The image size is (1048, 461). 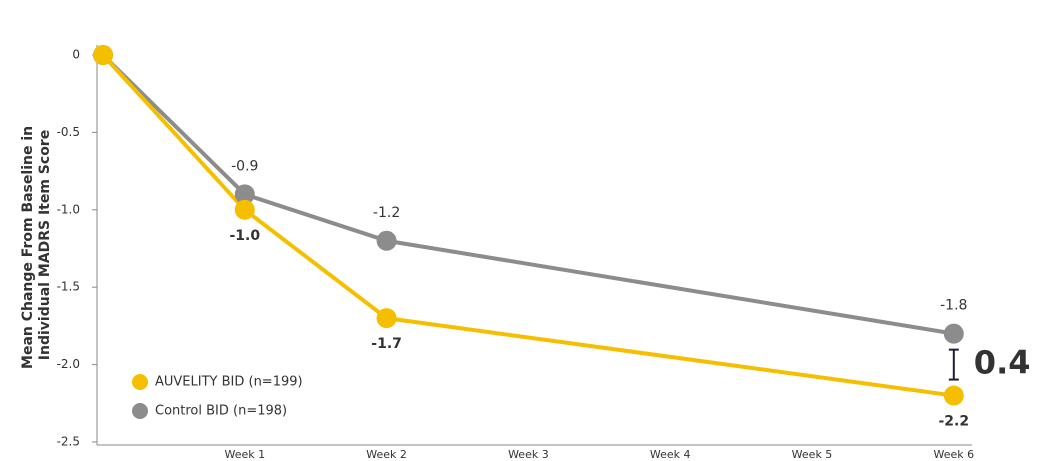 I want to click on y-axis-title-line: Mean Change From Baseline in, so click(x=28, y=247).